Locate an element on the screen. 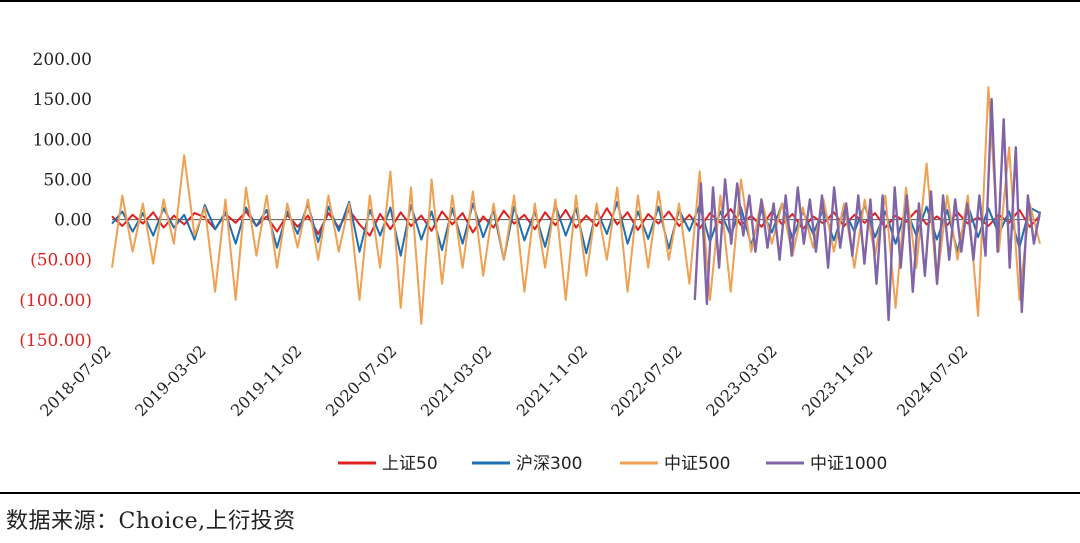 Image resolution: width=1080 pixels, height=543 pixels. y-tick-label: (50.00) is located at coordinates (61, 261).